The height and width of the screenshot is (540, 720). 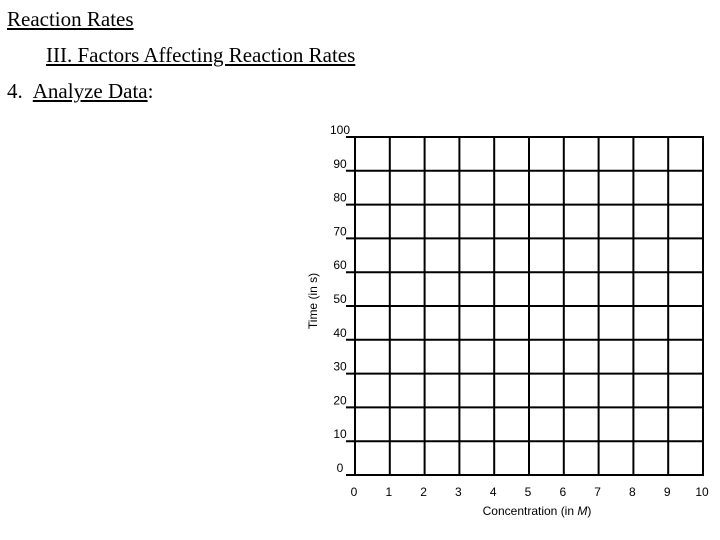 What do you see at coordinates (340, 333) in the screenshot?
I see `y-tick-label: 40` at bounding box center [340, 333].